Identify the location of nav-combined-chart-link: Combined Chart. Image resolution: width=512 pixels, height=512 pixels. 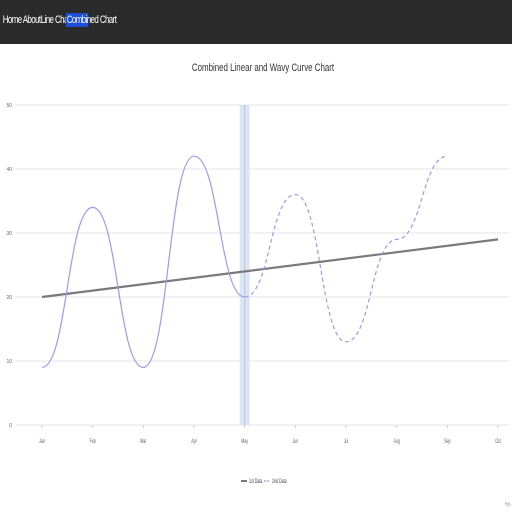
(91, 20).